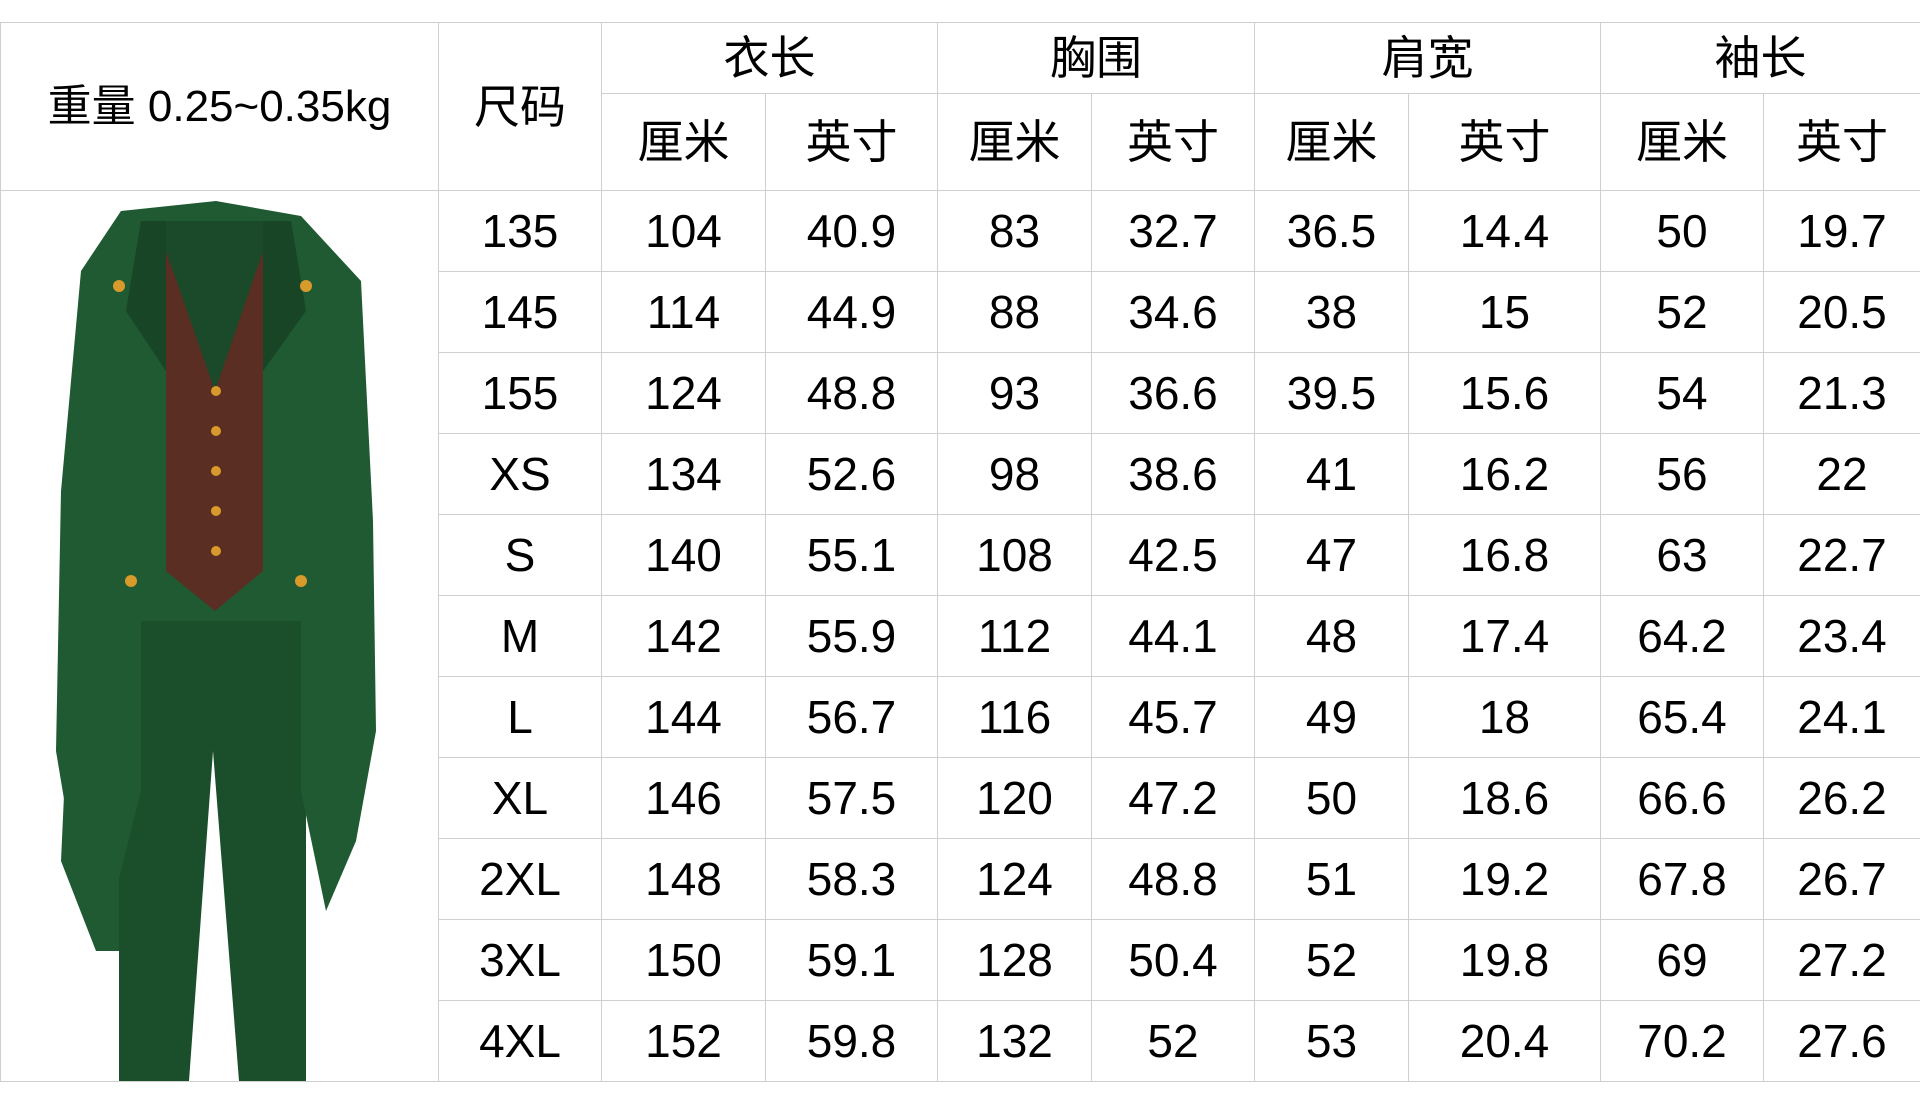 Image resolution: width=1920 pixels, height=1108 pixels. I want to click on weight-label: 重量 0.25~0.35kg, so click(219, 106).